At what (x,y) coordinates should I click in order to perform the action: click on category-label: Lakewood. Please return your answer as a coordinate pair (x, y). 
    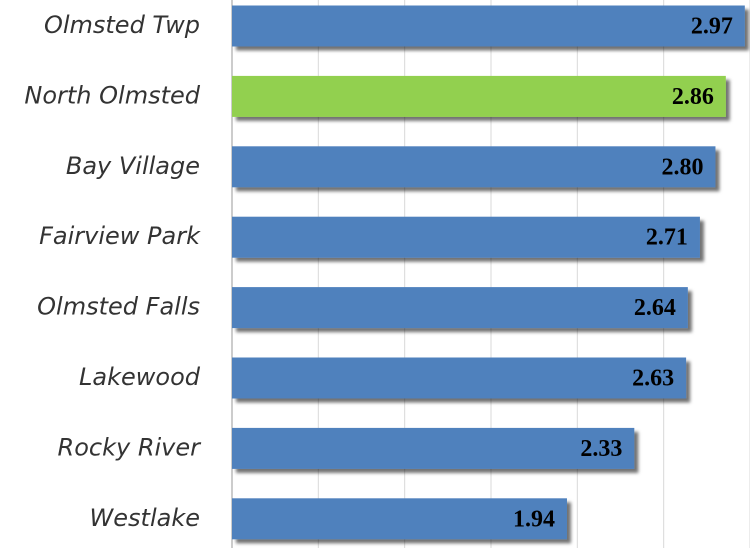
    Looking at the image, I should click on (140, 377).